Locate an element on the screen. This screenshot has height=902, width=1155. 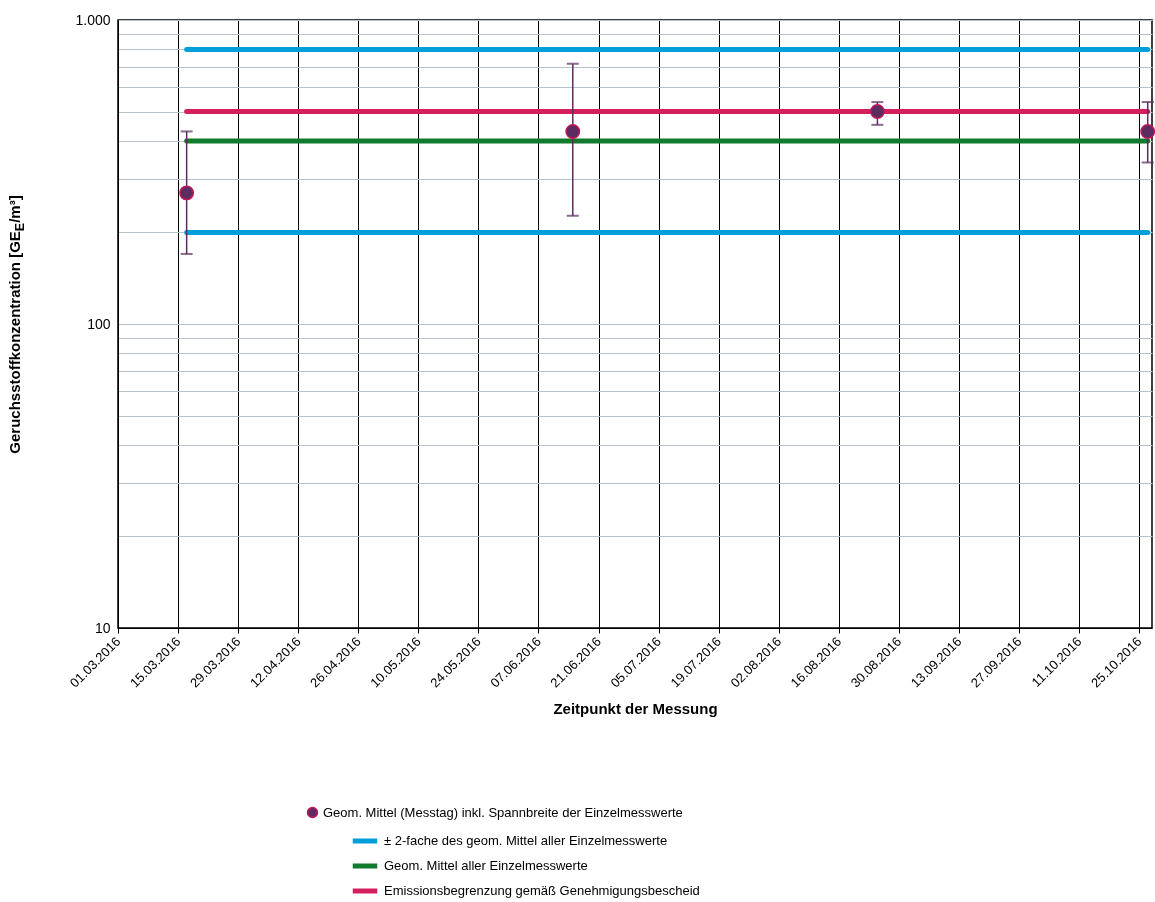
legend-label: ± 2-fache des geom. Mittel aller Einzelmesswerte is located at coordinates (526, 840).